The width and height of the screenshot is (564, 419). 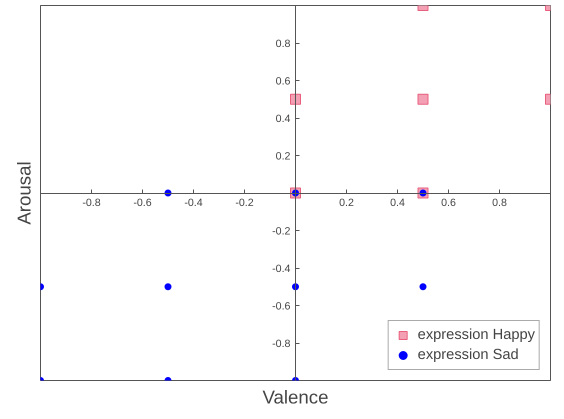 I want to click on legend-label: expression Sad, so click(x=468, y=355).